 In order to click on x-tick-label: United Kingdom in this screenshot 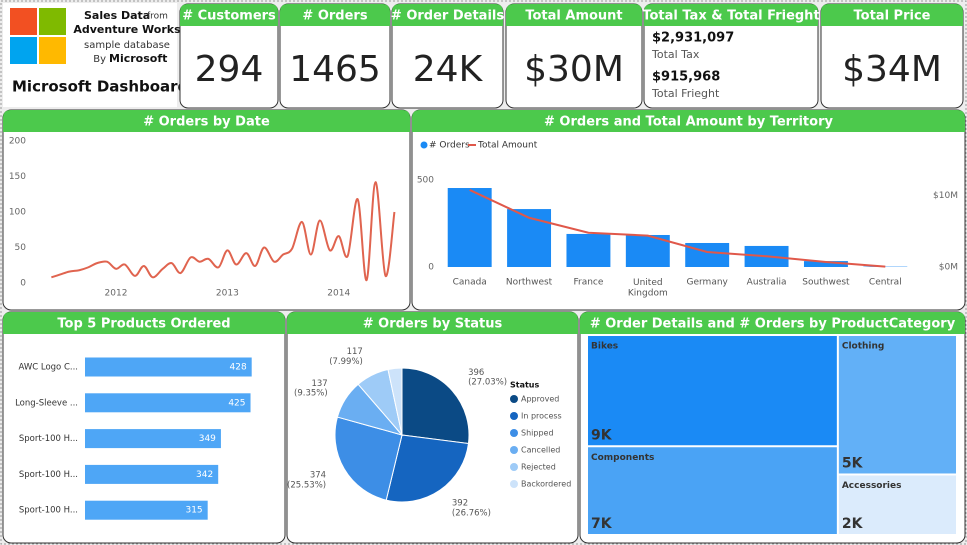, I will do `click(648, 288)`.